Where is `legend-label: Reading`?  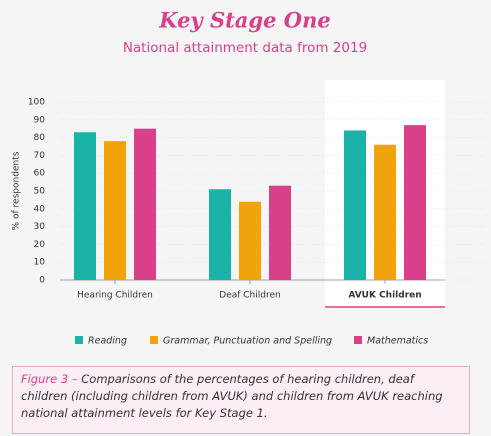 legend-label: Reading is located at coordinates (107, 341).